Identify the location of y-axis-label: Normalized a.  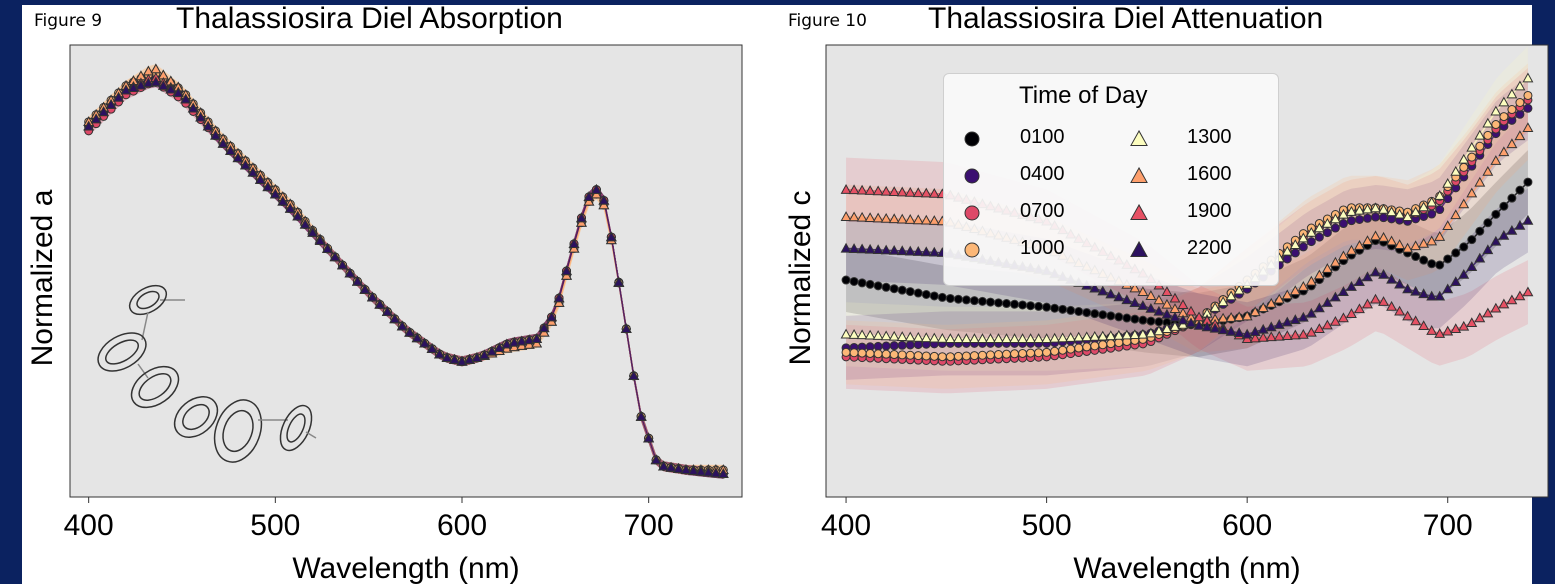
(42, 277).